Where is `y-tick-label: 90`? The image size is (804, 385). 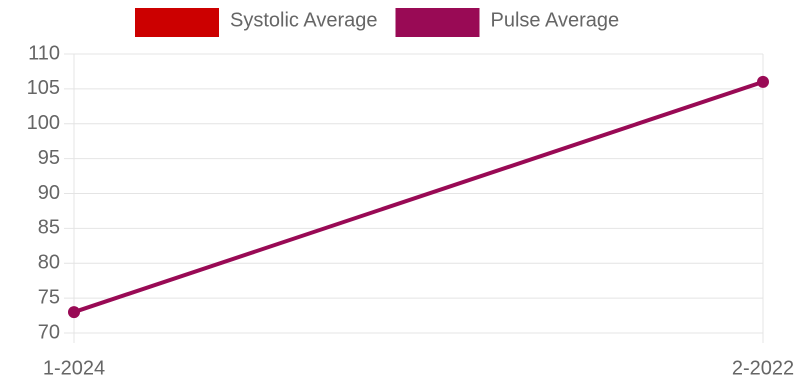 y-tick-label: 90 is located at coordinates (49, 193).